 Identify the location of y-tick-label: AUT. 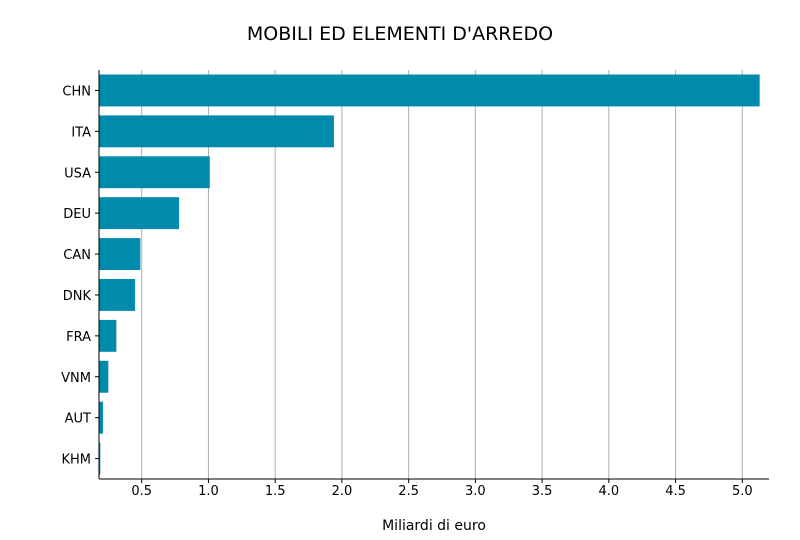
(78, 419).